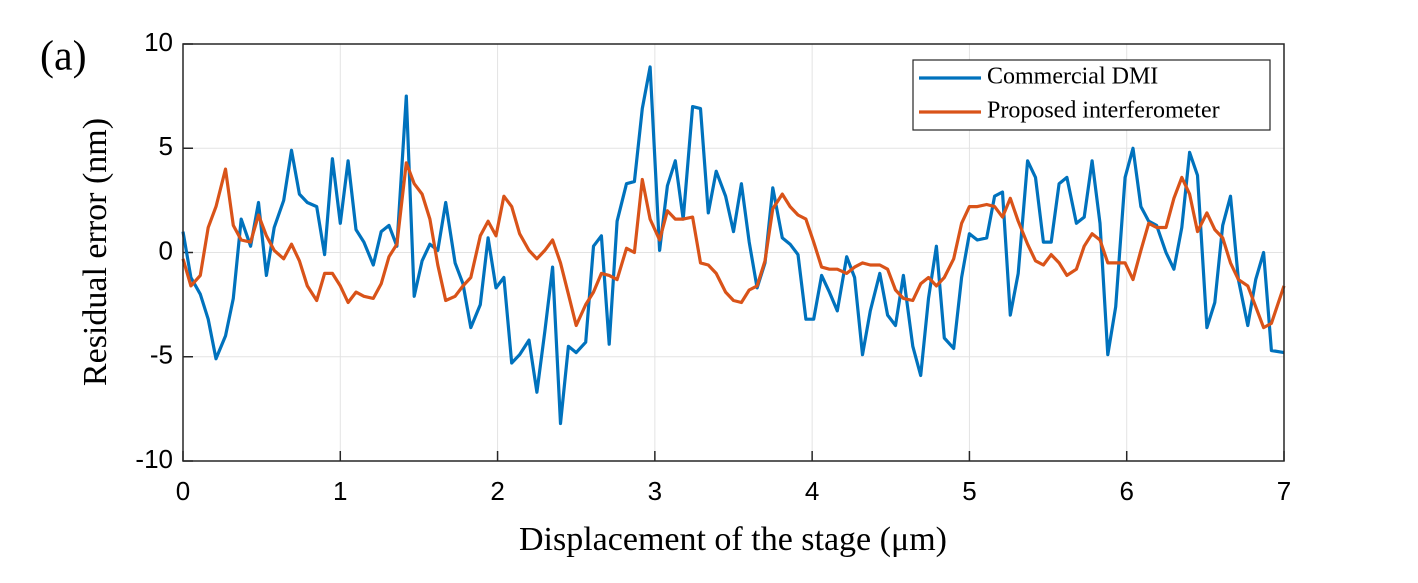  I want to click on x-tick-label: 4, so click(812, 491).